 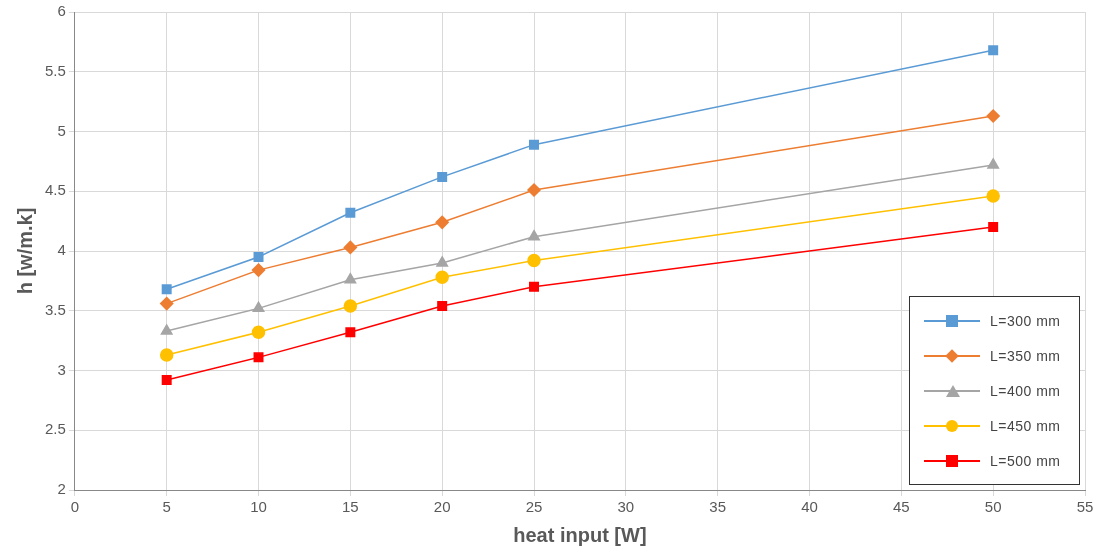 I want to click on legend-label: L=450 mm, so click(x=1025, y=425).